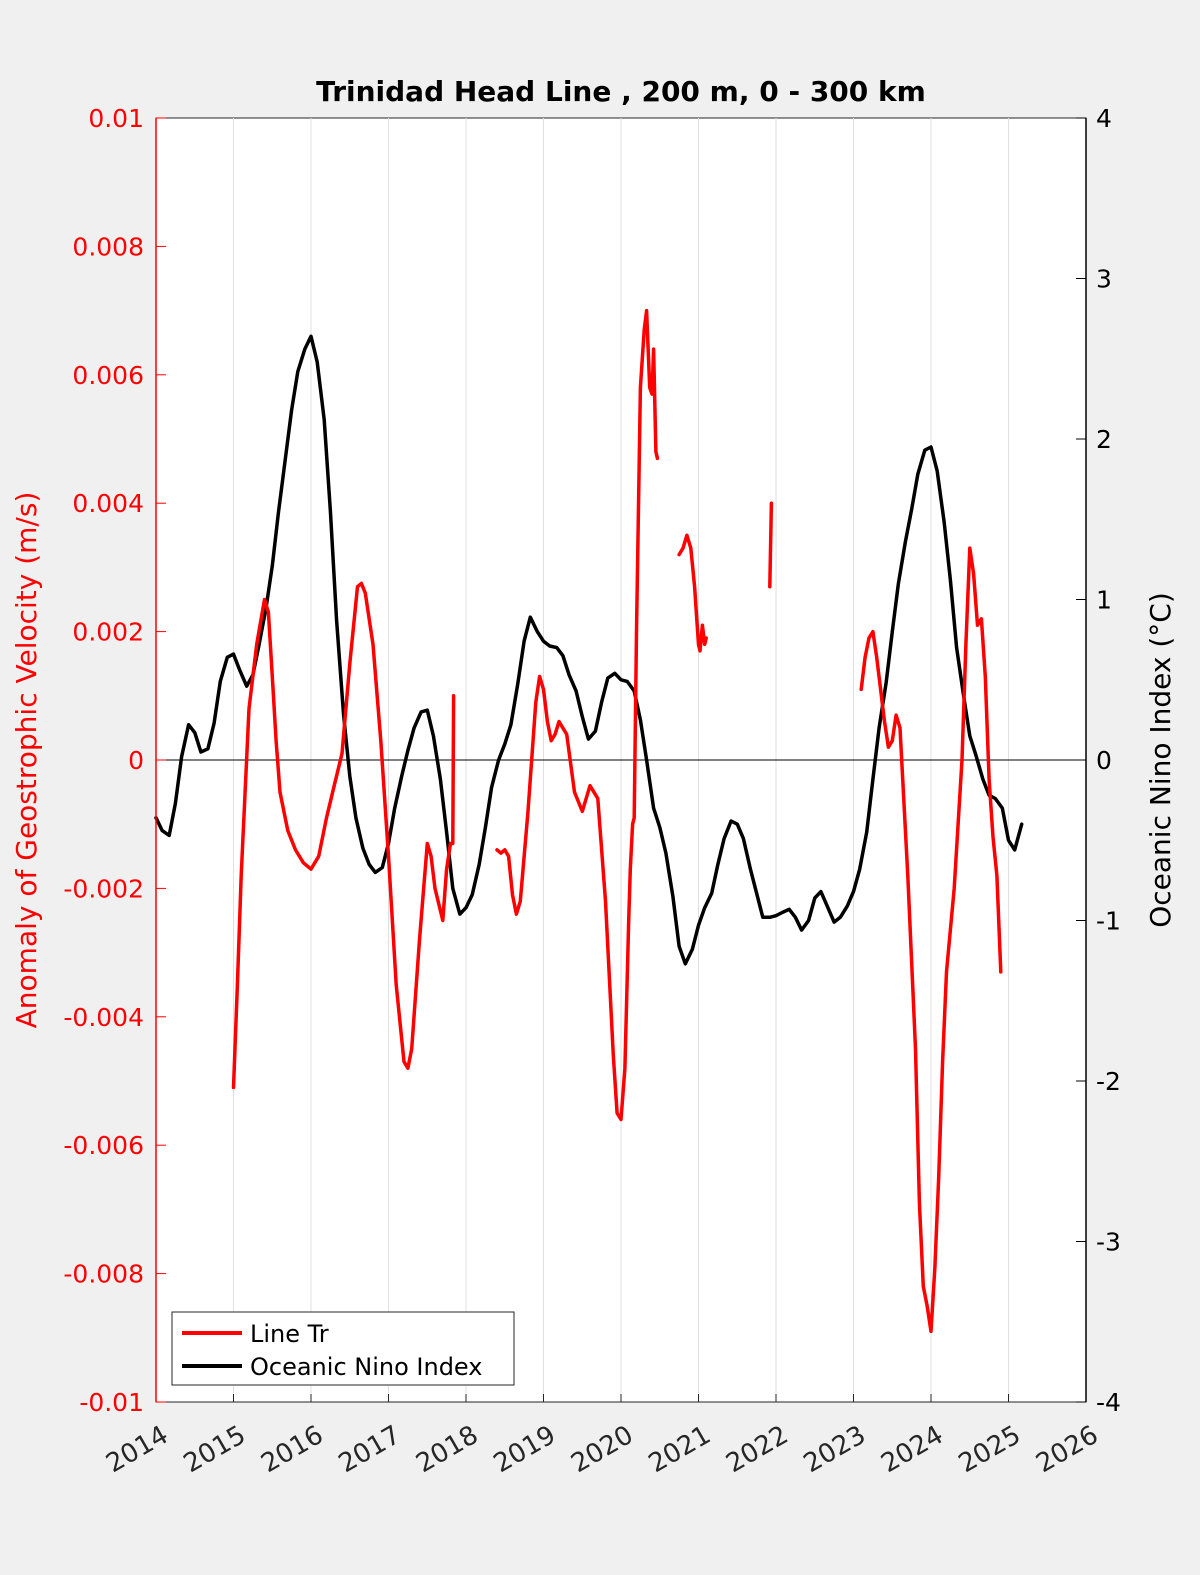 The image size is (1200, 1575). I want to click on left-y-tick-label: -0.006, so click(103, 1145).